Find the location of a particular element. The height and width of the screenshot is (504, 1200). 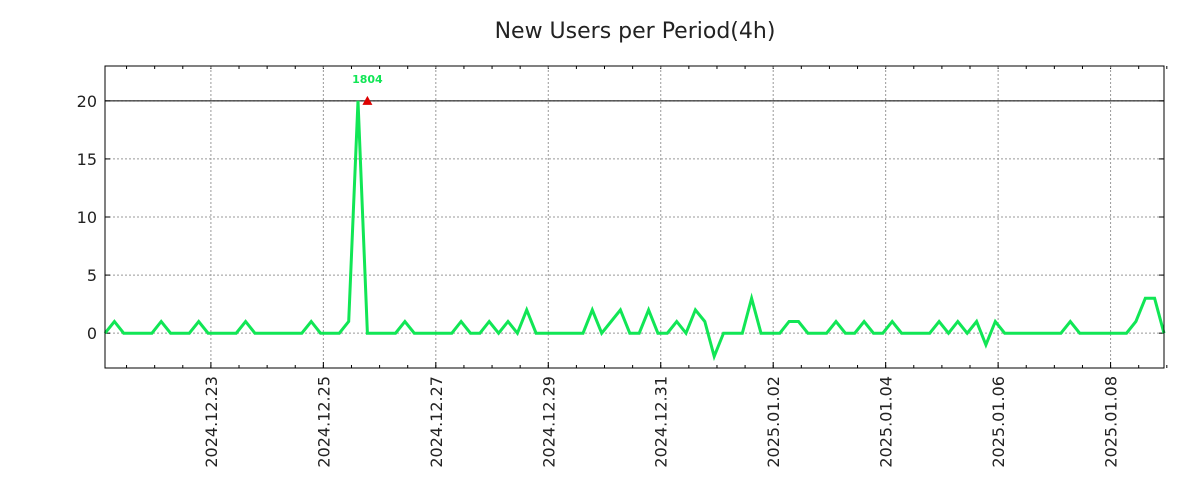

x-tick-label: 2024.12.27 is located at coordinates (436, 422).